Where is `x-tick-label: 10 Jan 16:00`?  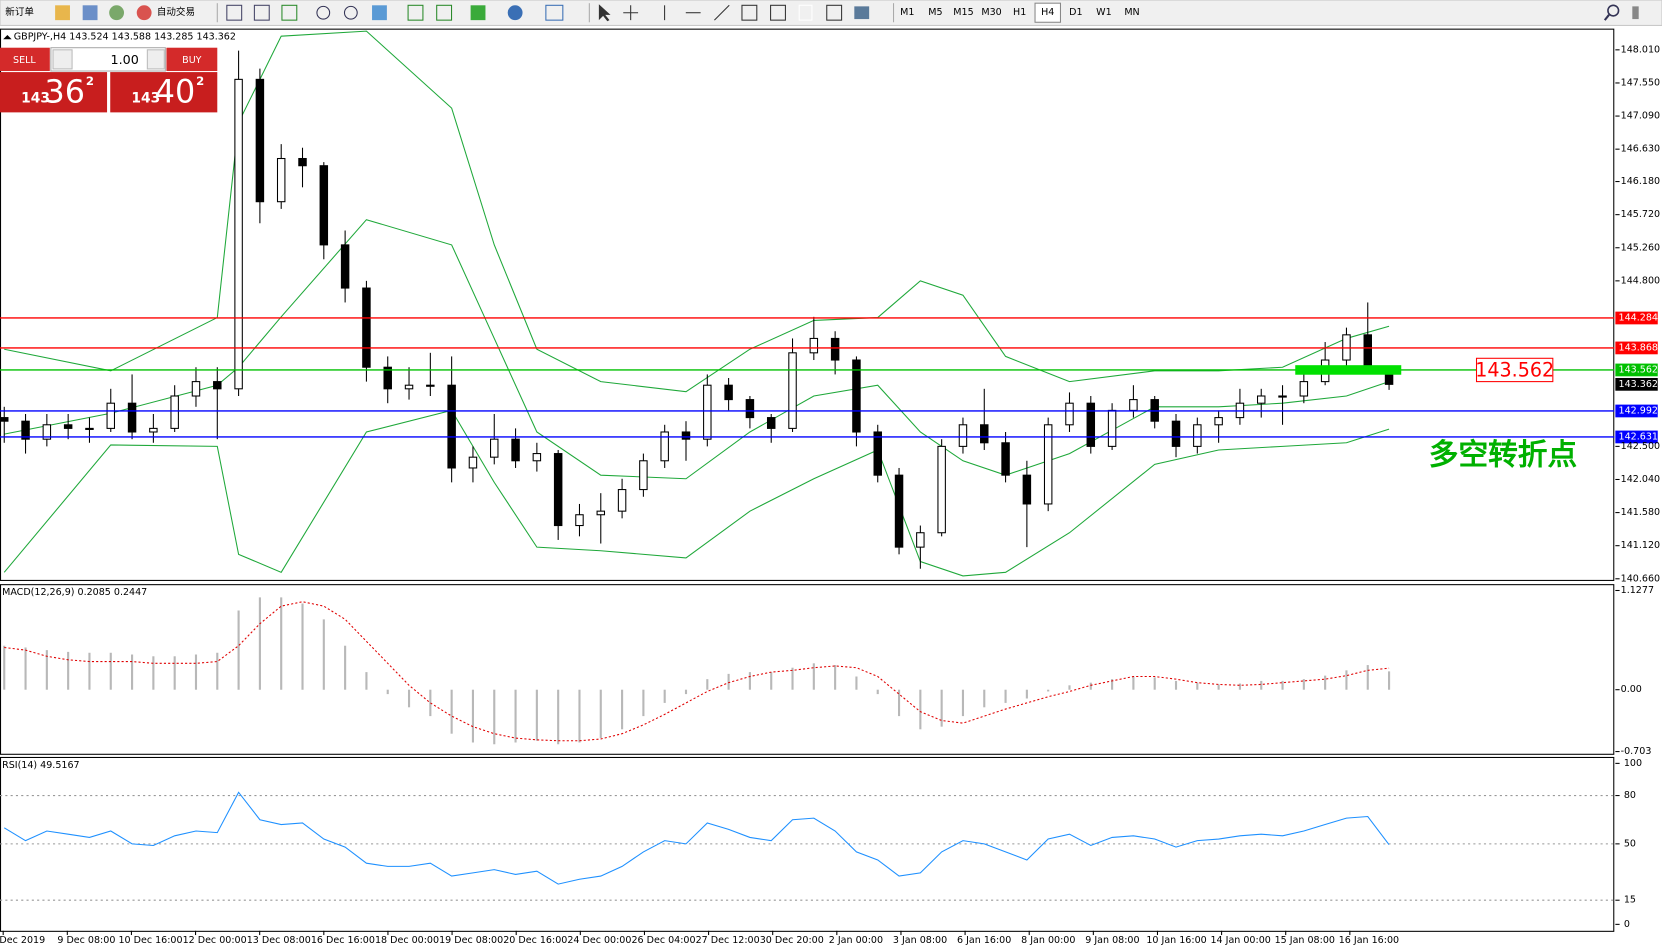
x-tick-label: 10 Jan 16:00 is located at coordinates (1176, 940).